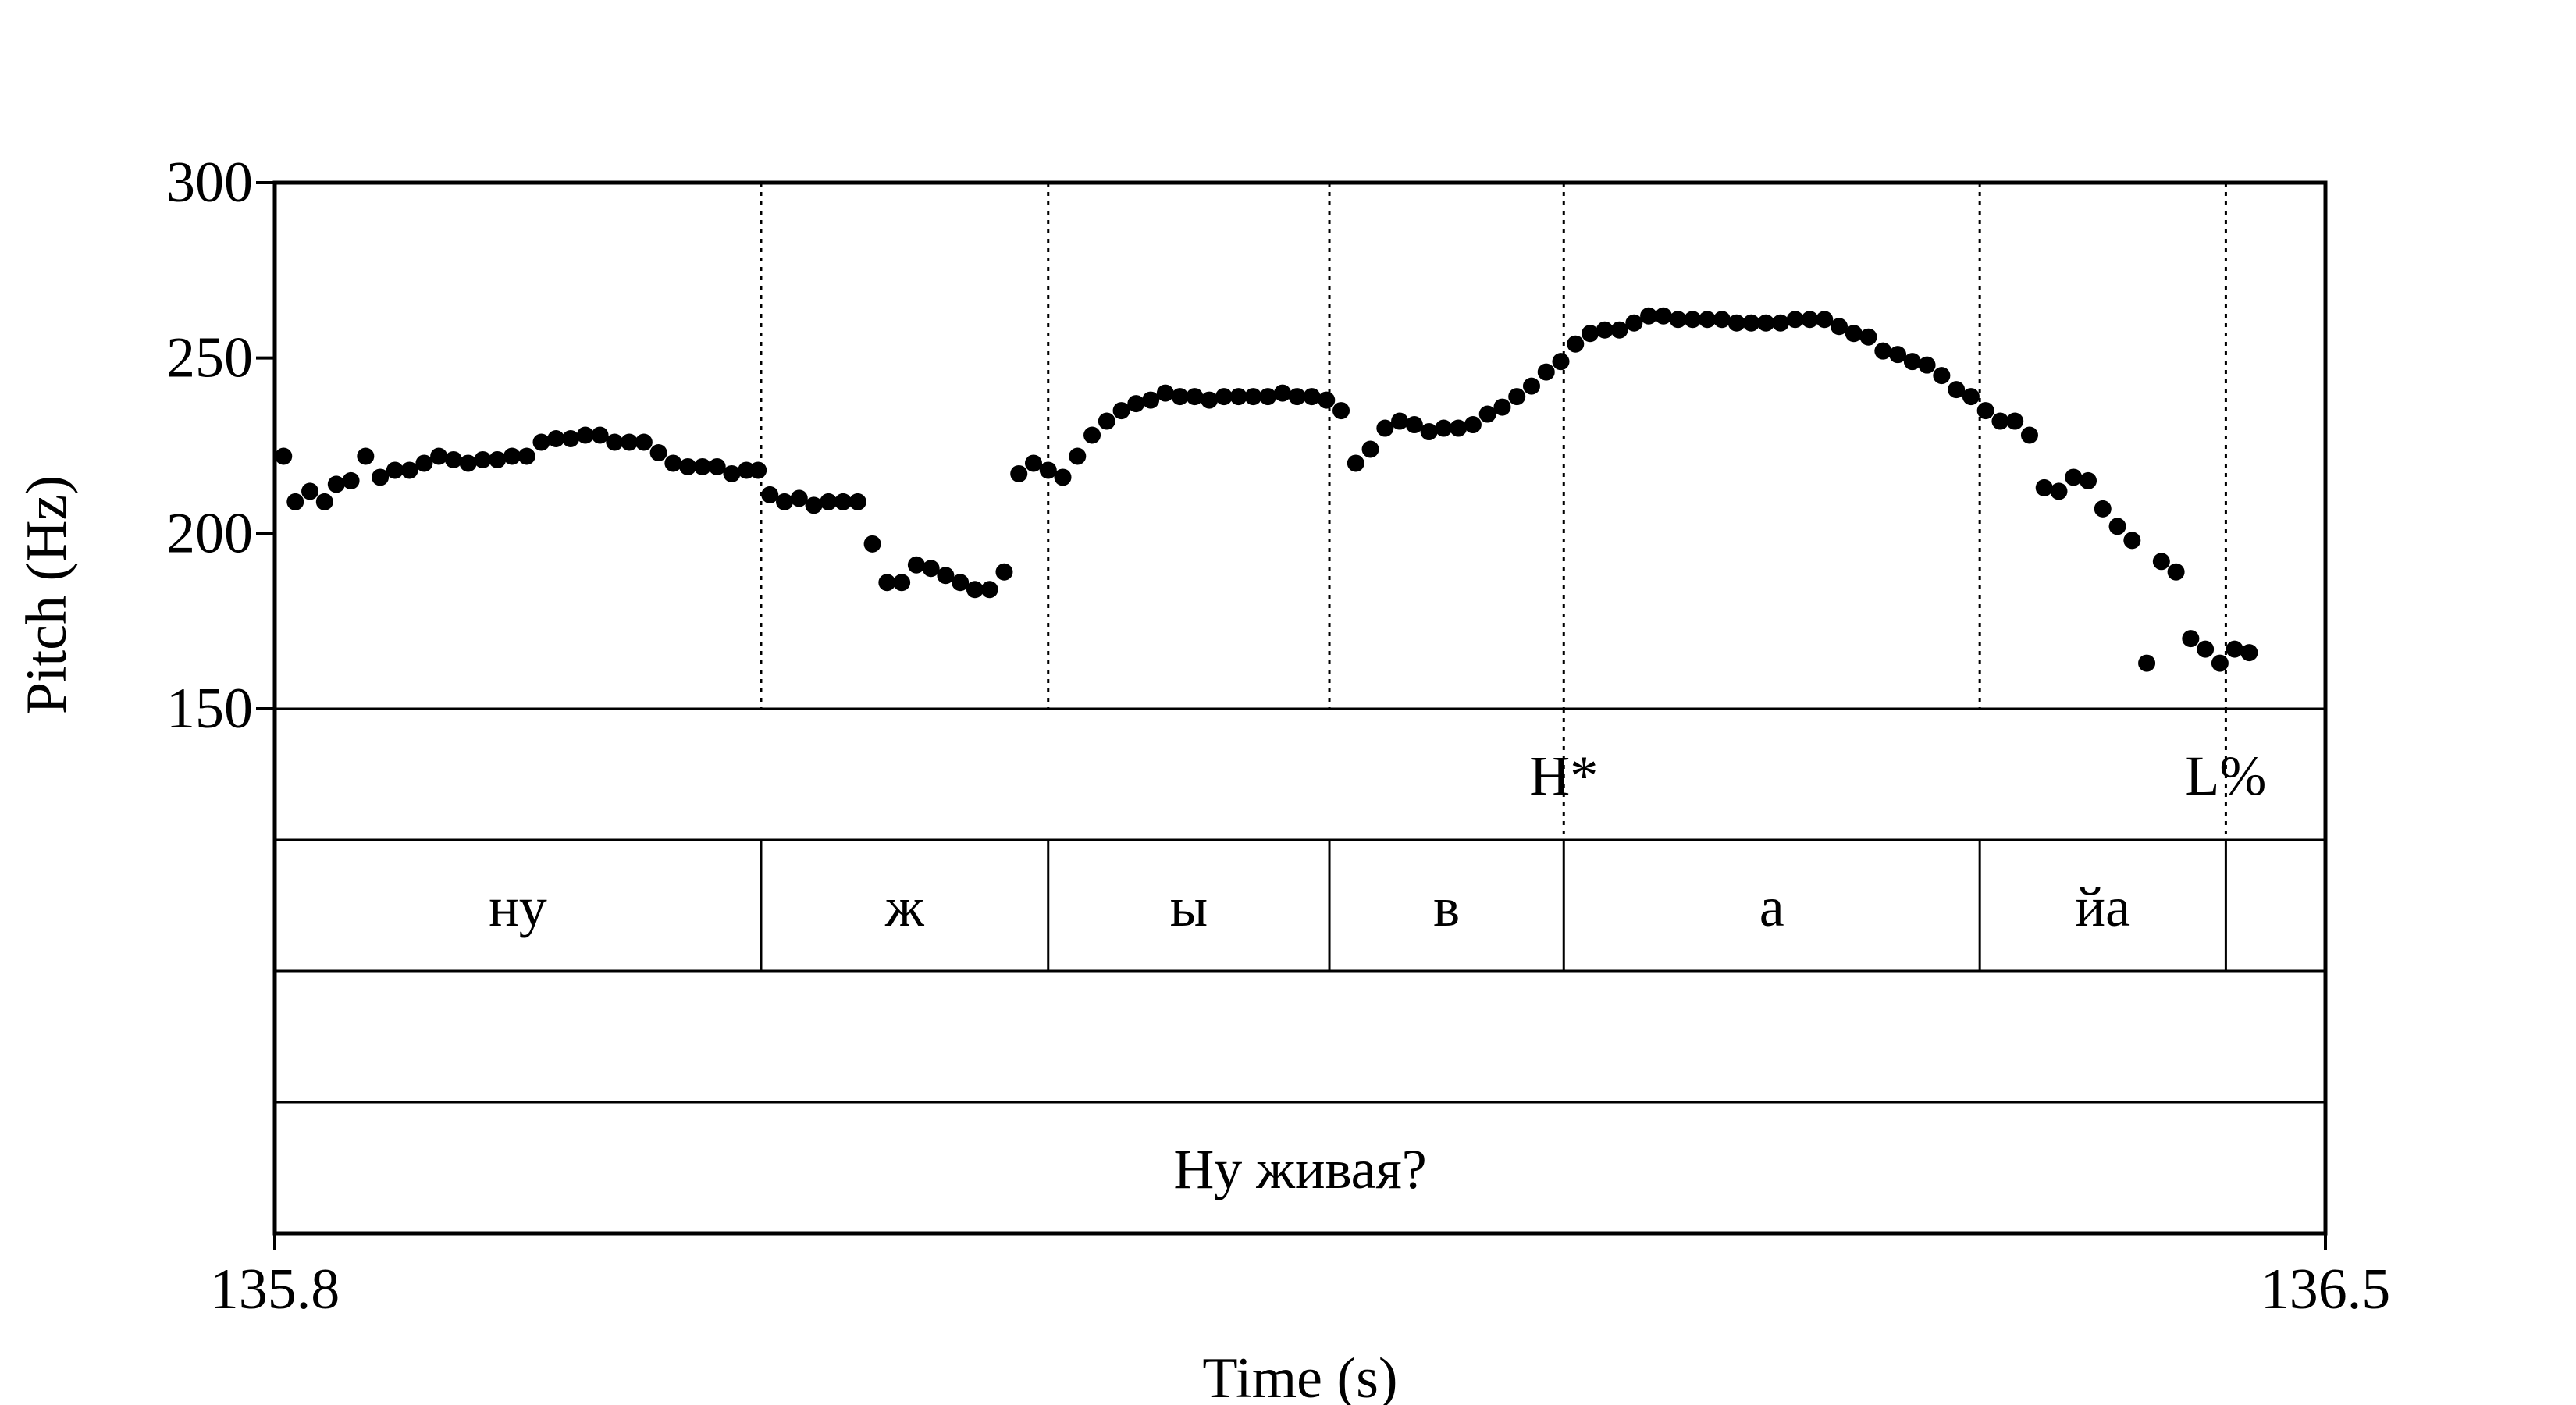  I want to click on y-axis: 150 200 250 300, so click(220, 446).